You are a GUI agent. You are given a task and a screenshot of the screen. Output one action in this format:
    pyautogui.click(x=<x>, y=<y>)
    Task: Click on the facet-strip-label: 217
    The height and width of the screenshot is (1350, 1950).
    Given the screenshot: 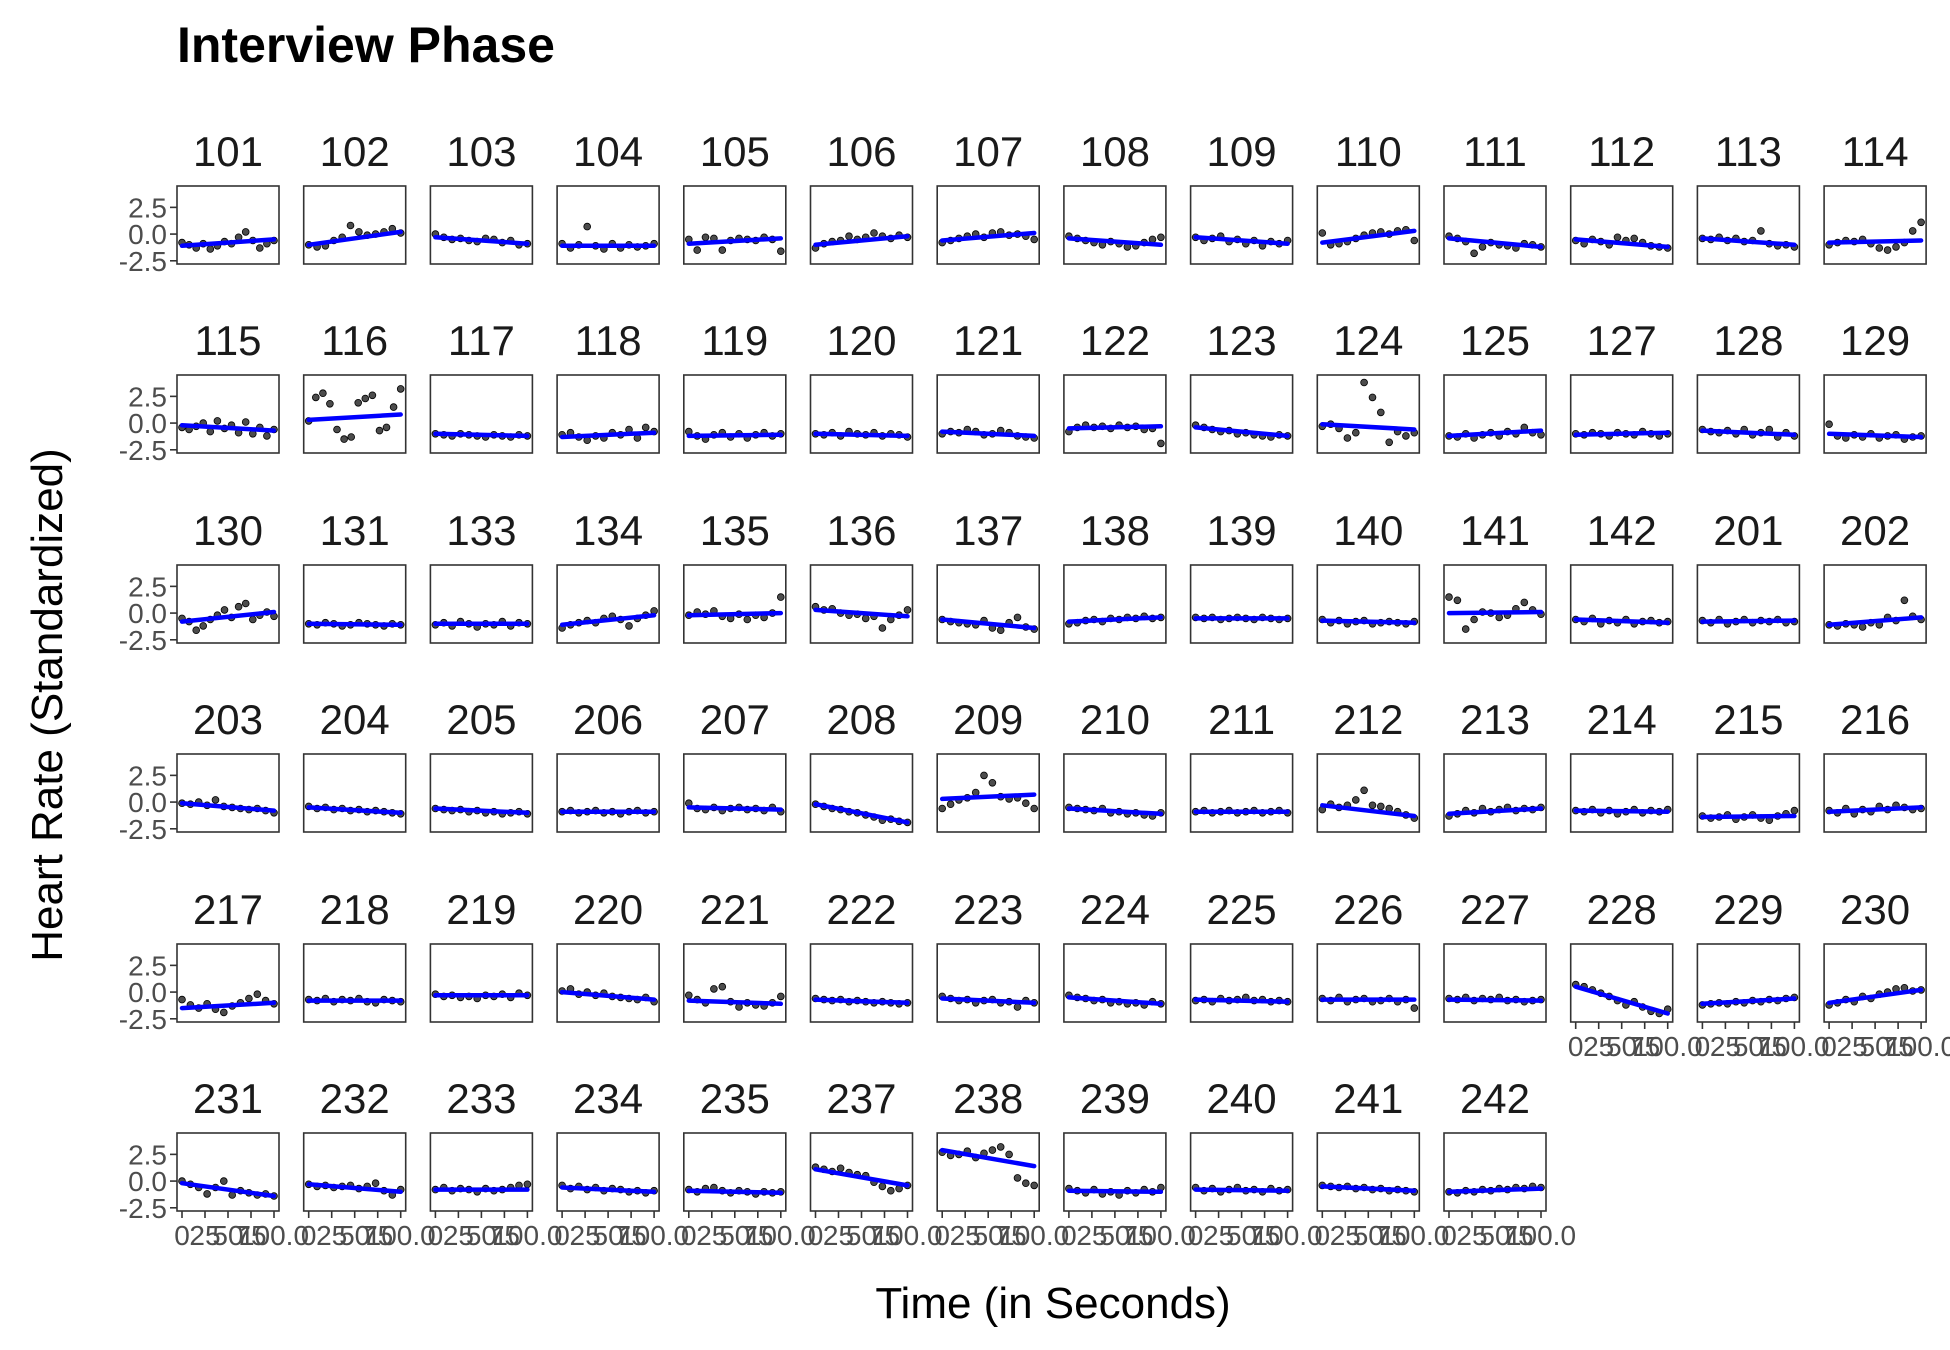 What is the action you would take?
    pyautogui.click(x=228, y=909)
    